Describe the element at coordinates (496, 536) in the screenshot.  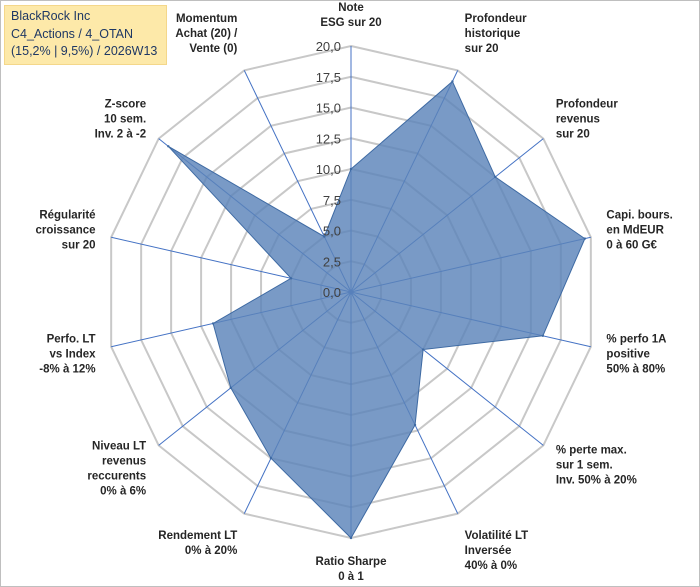
I see `axis-label-line: Volatilité LT` at that location.